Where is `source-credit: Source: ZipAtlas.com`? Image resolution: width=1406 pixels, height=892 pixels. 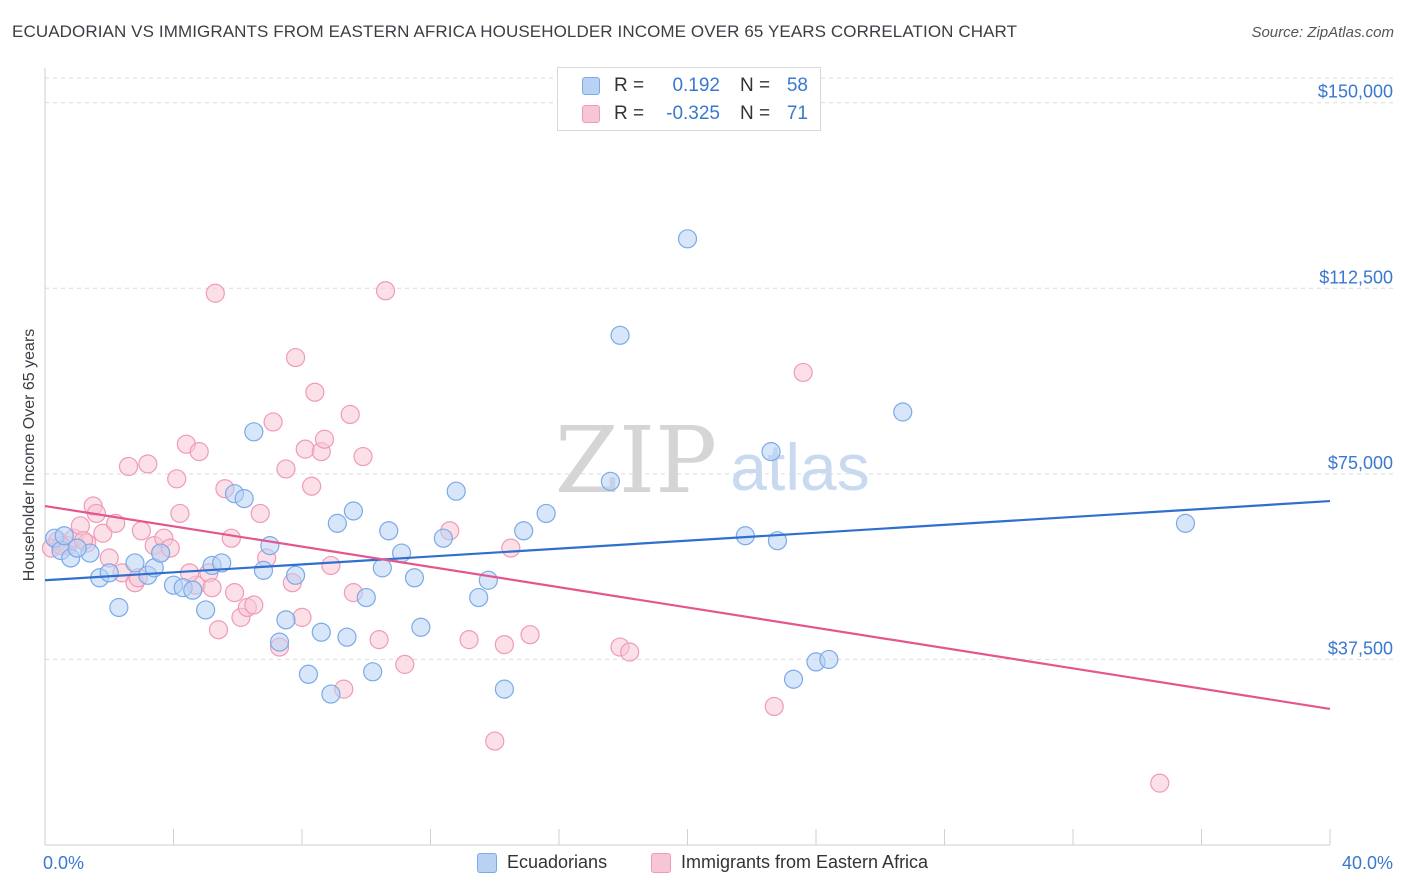 source-credit: Source: ZipAtlas.com is located at coordinates (1322, 32).